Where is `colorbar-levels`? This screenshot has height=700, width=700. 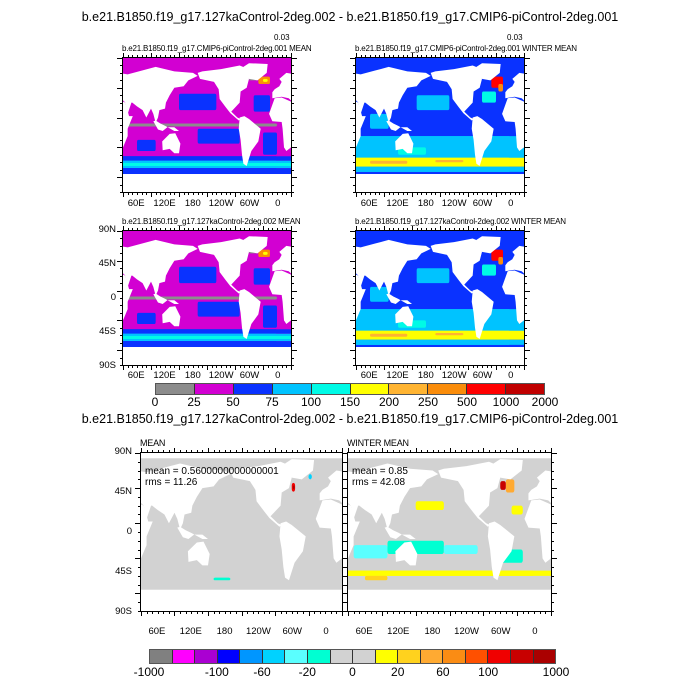 colorbar-levels is located at coordinates (350, 389).